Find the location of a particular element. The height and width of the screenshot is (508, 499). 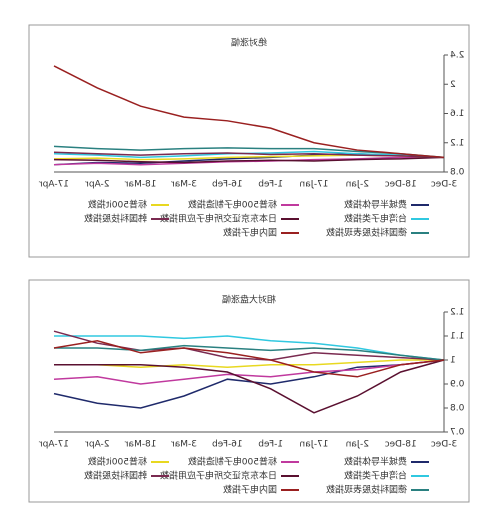

y-tick-label: 1.6 is located at coordinates (457, 114).